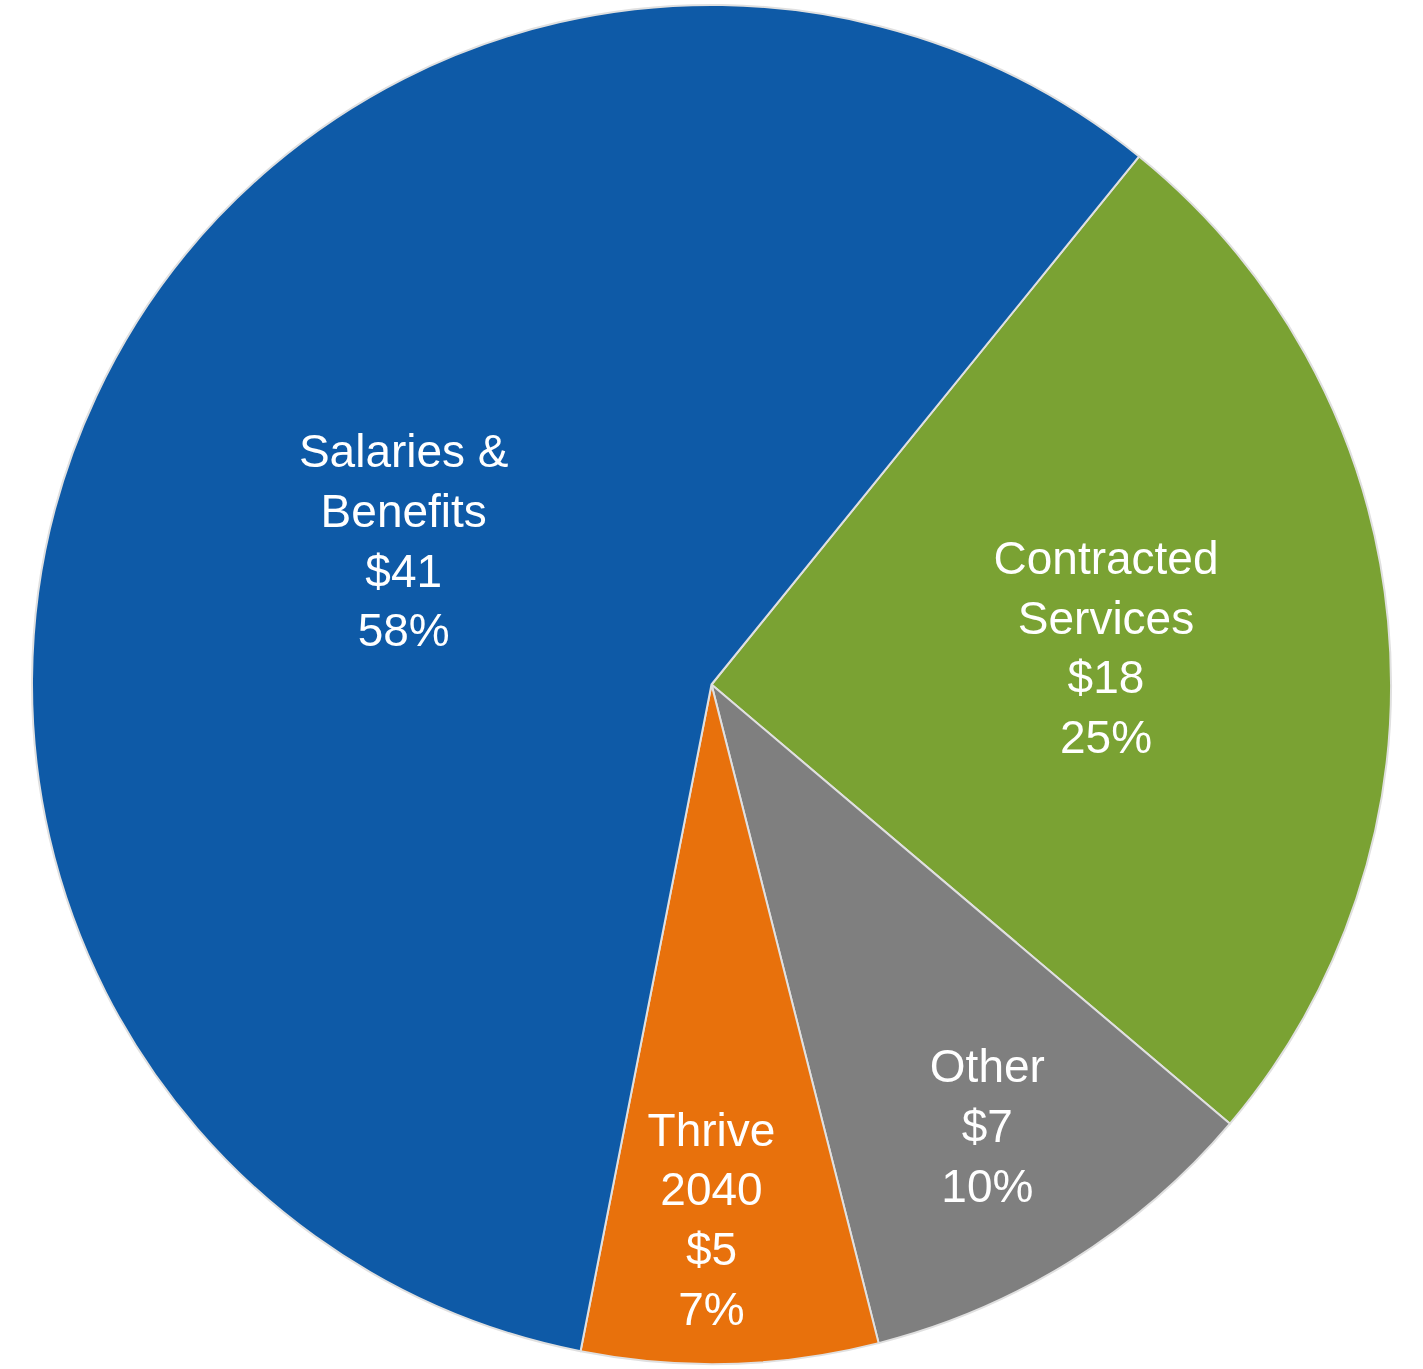  What do you see at coordinates (711, 1279) in the screenshot?
I see `data-label: $5 7%` at bounding box center [711, 1279].